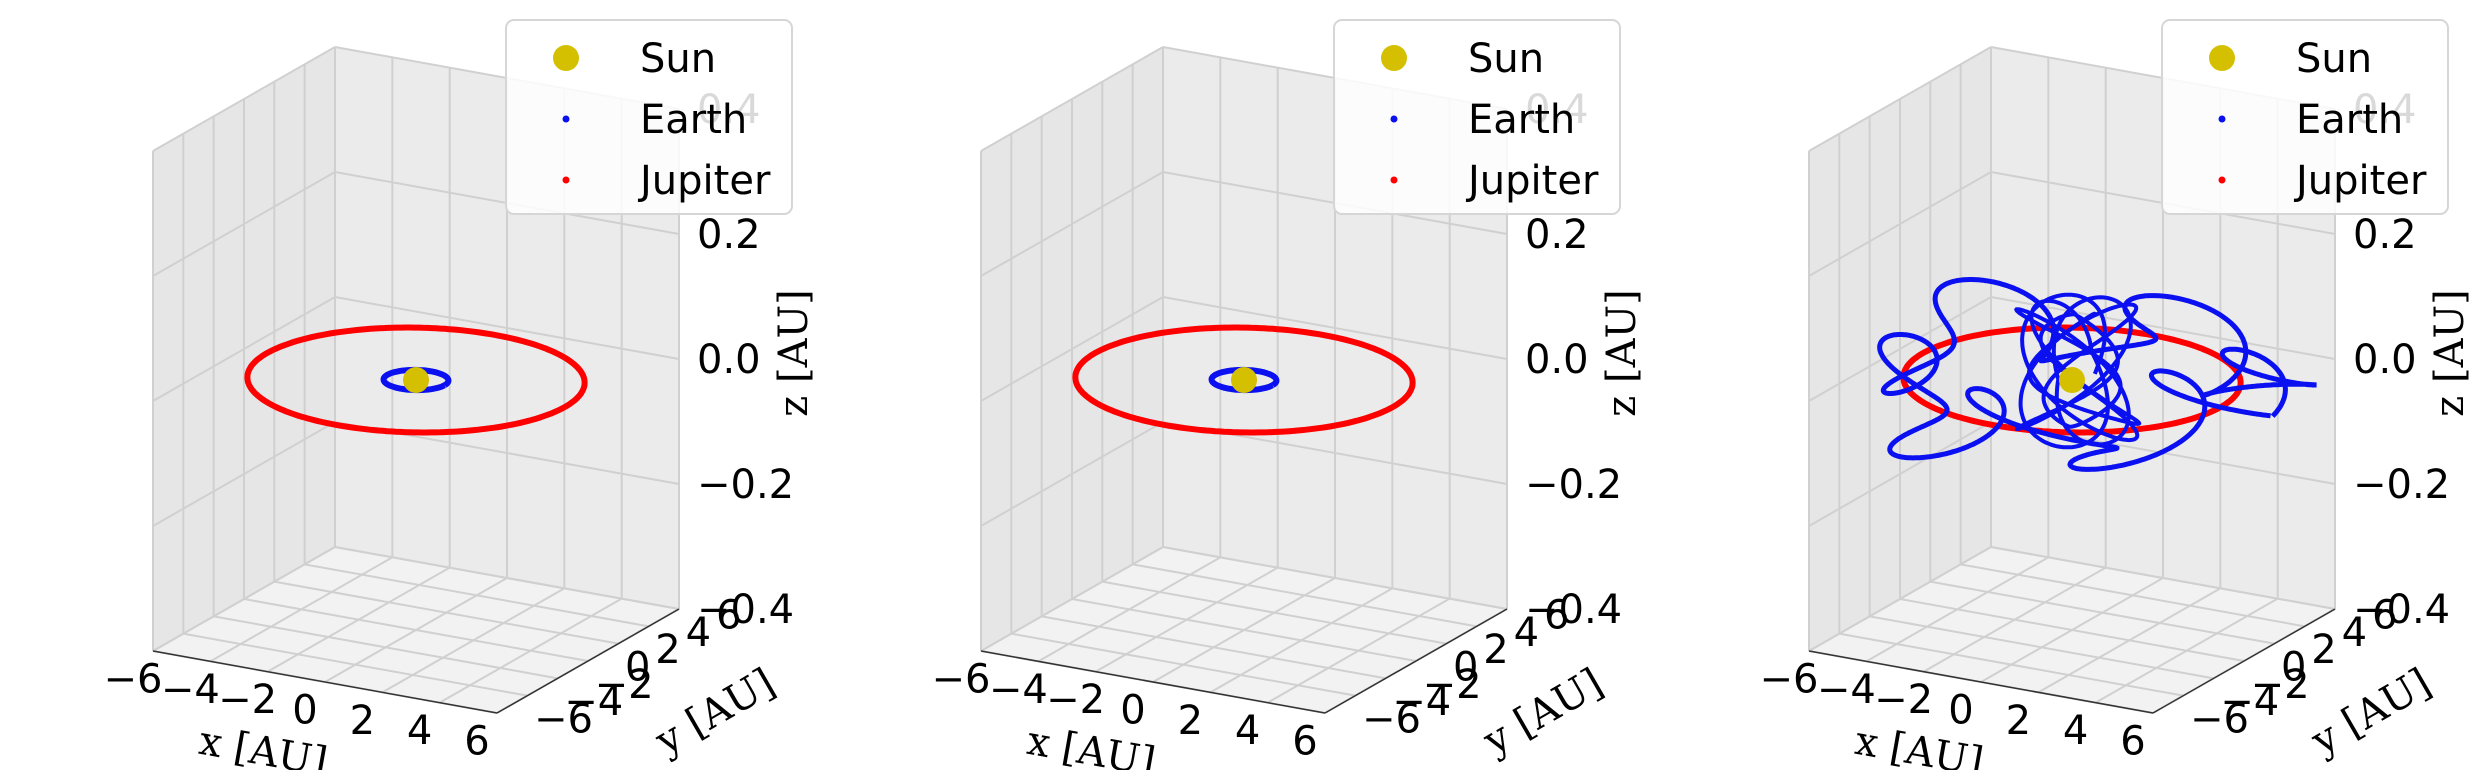 The height and width of the screenshot is (770, 2470). What do you see at coordinates (566, 180) in the screenshot?
I see `legend-jupiter-marker` at bounding box center [566, 180].